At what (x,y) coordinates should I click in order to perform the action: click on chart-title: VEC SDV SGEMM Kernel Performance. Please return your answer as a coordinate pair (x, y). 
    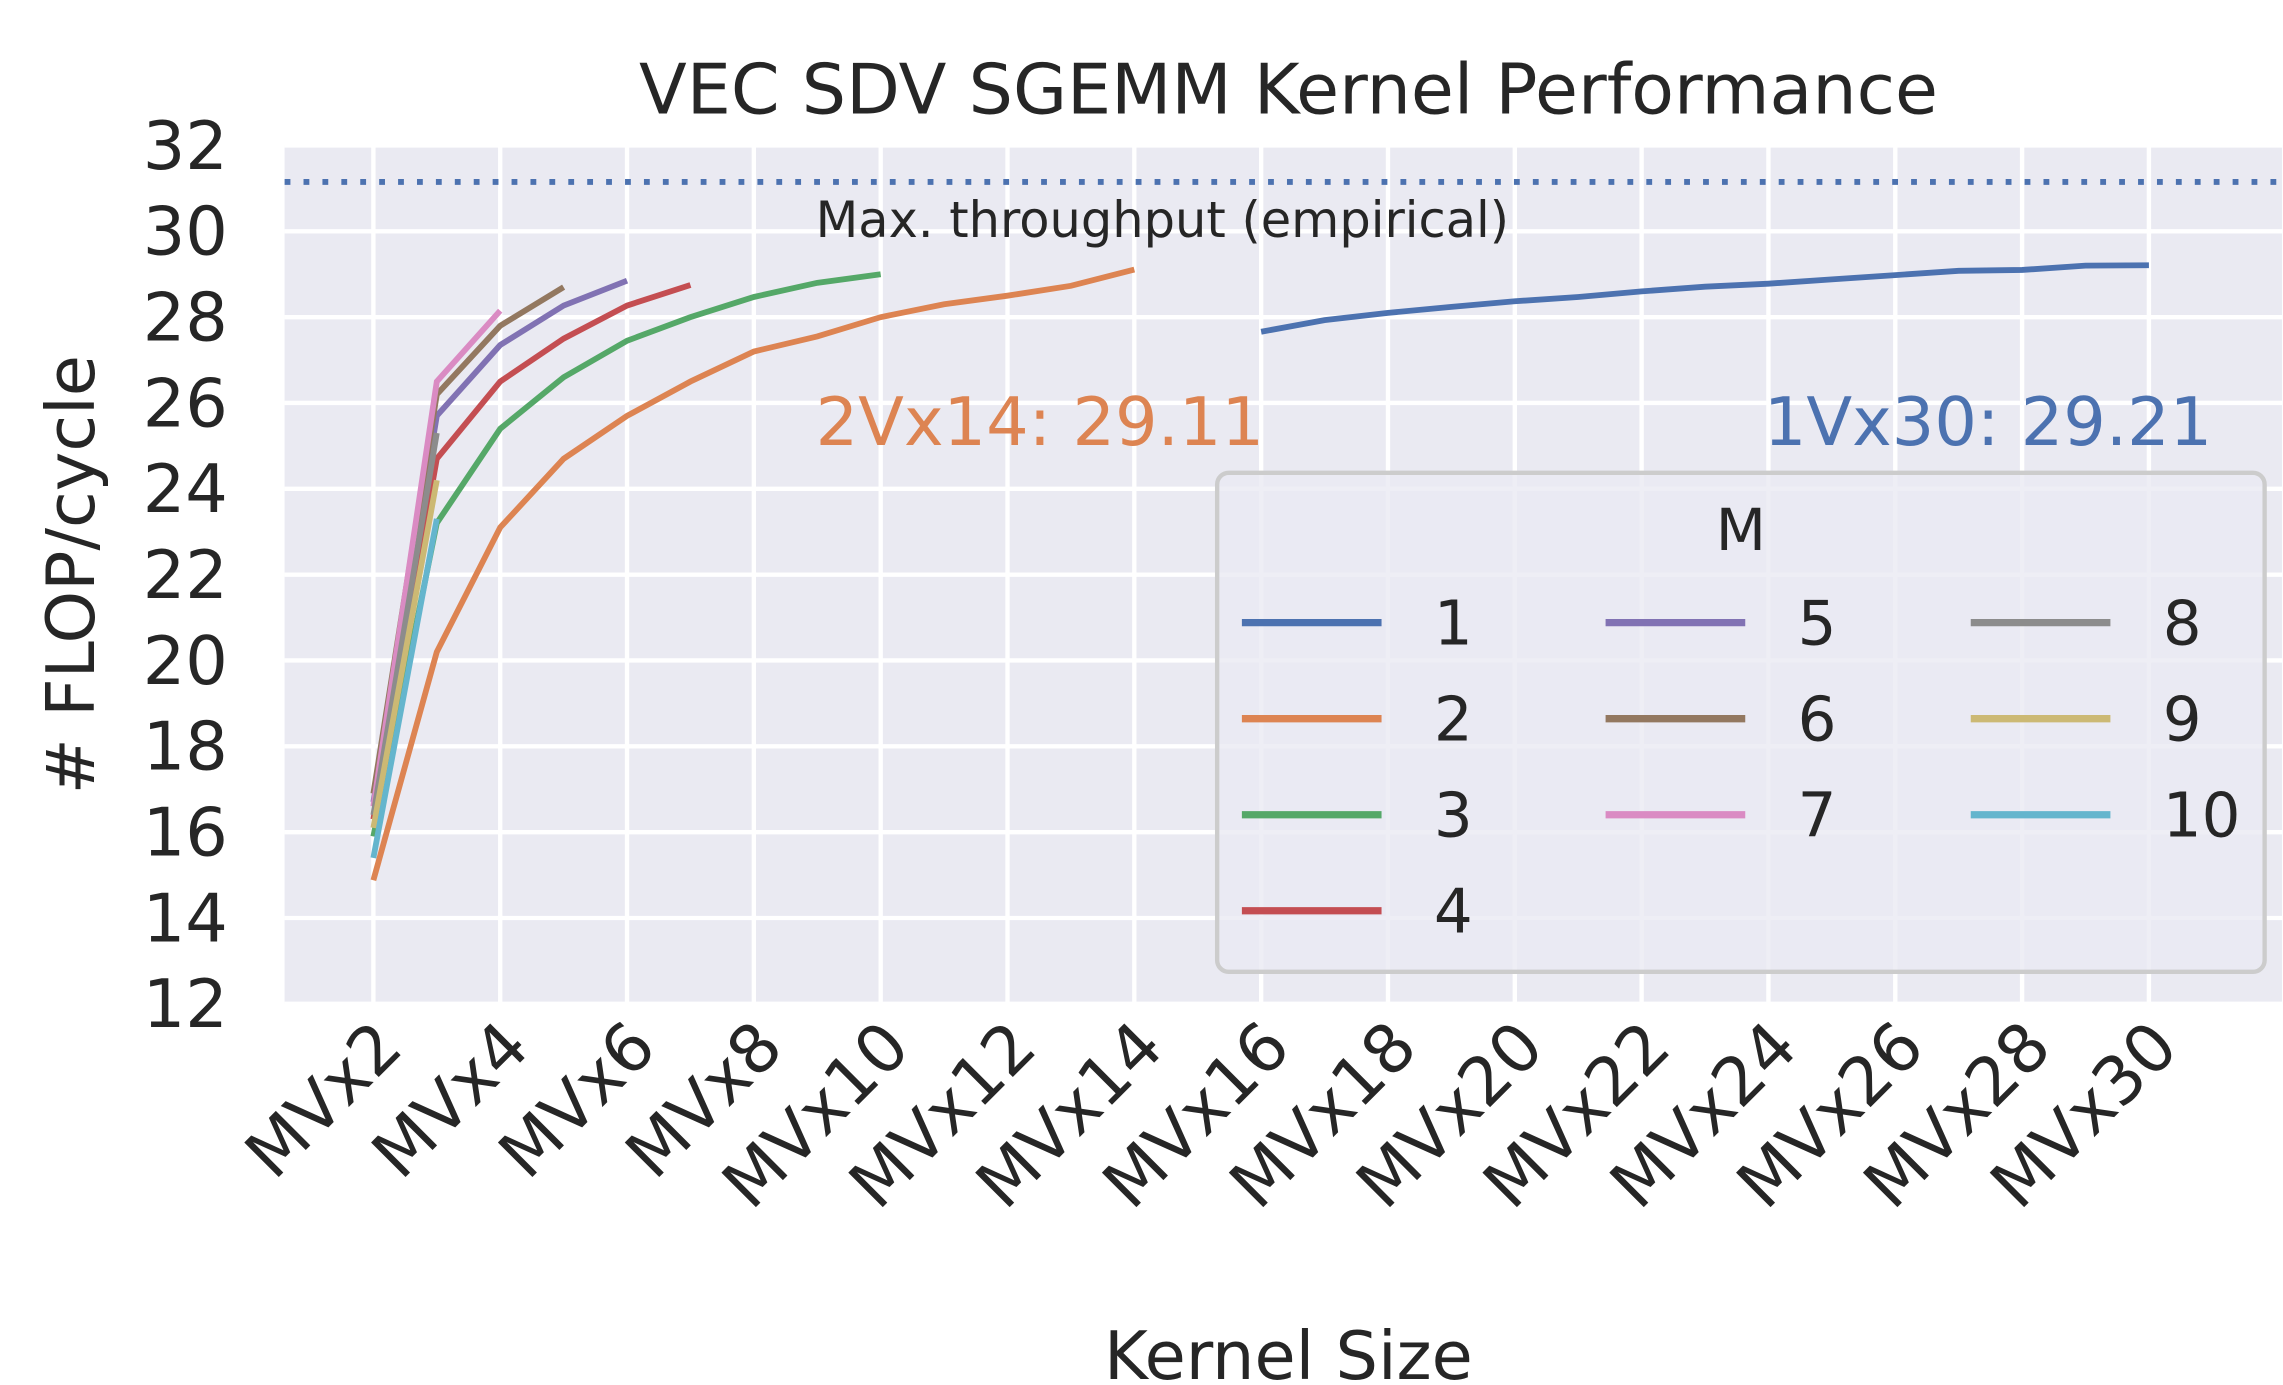
    Looking at the image, I should click on (1288, 89).